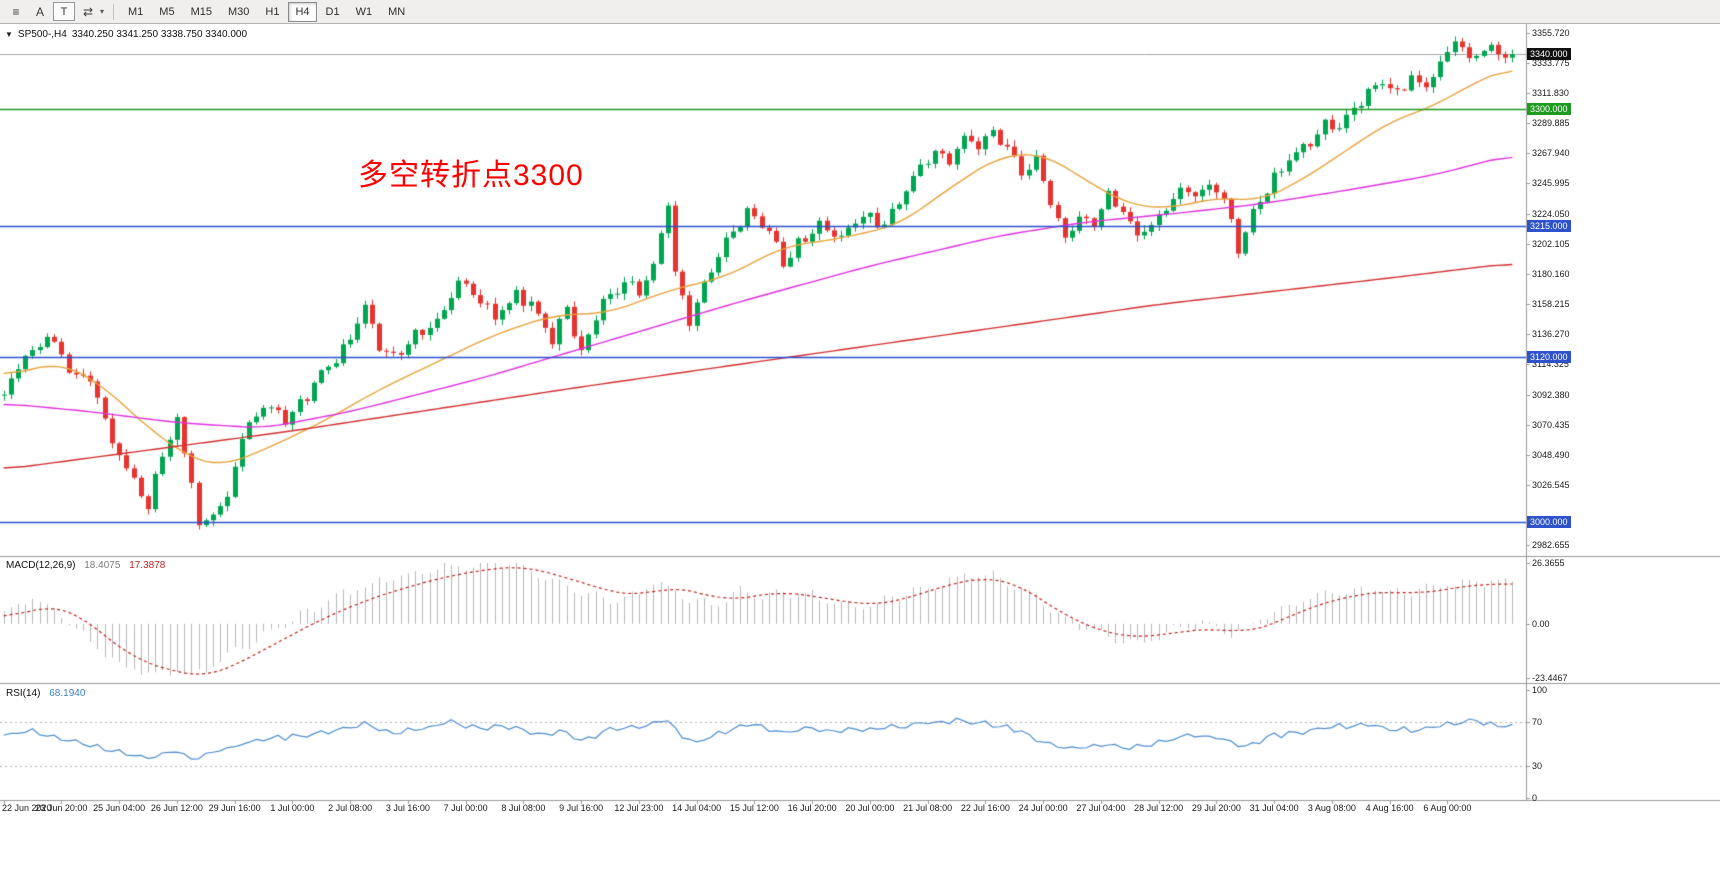  Describe the element at coordinates (1331, 808) in the screenshot. I see `time-axis-label: 3 Aug 08:00` at that location.